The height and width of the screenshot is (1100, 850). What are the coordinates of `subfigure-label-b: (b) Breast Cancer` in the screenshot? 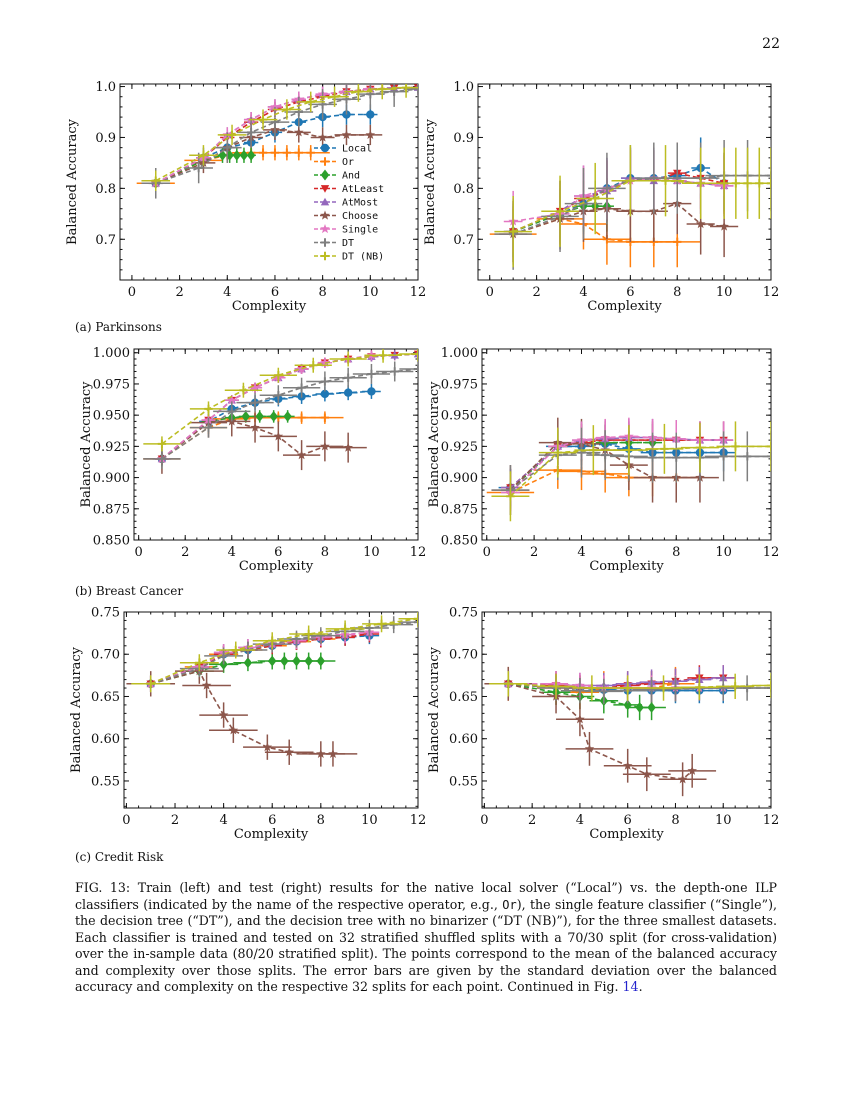 It's located at (129, 591).